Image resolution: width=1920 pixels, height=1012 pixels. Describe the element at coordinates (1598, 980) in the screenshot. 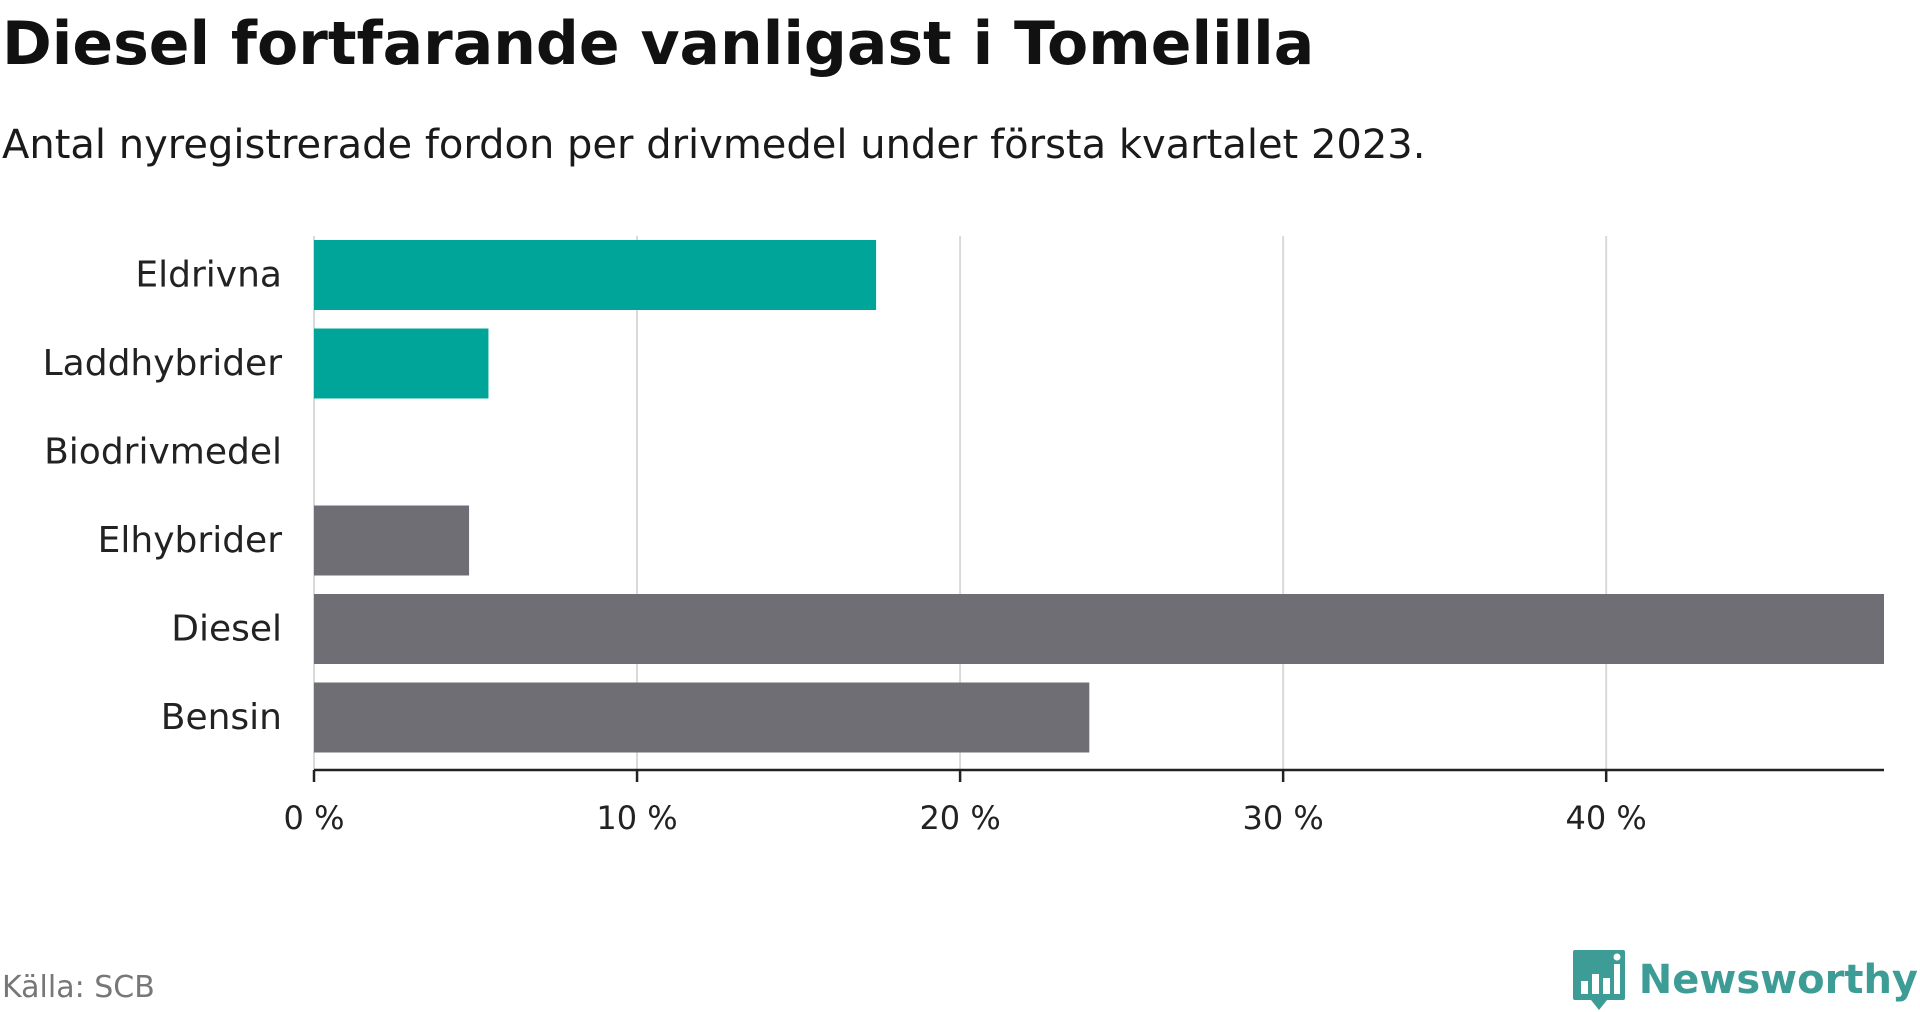

I see `newsworthy-logo-icon` at that location.